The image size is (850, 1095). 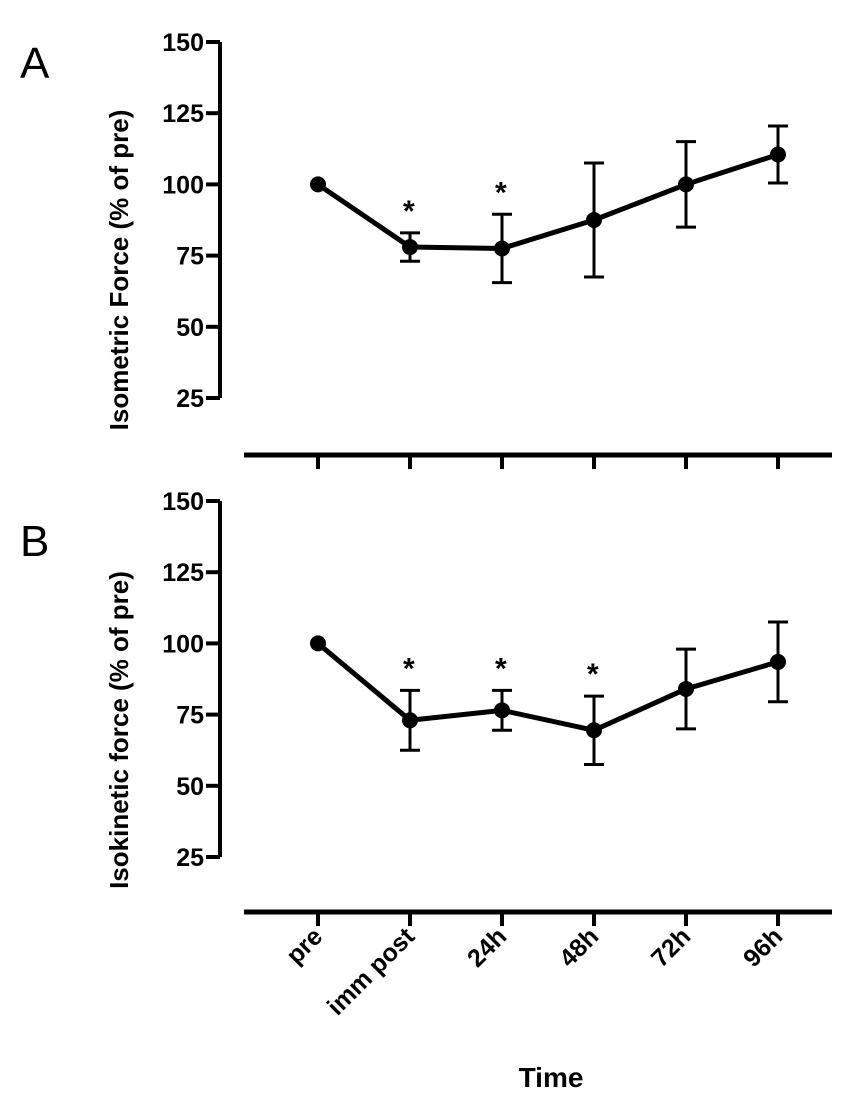 What do you see at coordinates (183, 114) in the screenshot?
I see `panel-a-y-tick-label: 125` at bounding box center [183, 114].